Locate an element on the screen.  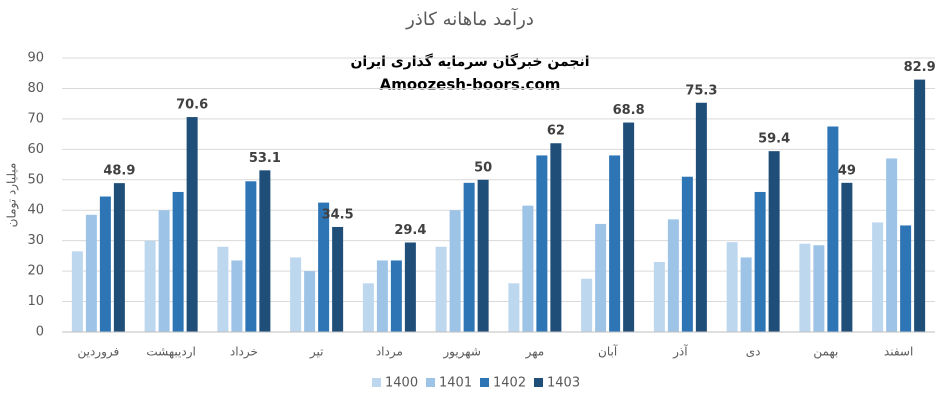
data-label: 34.5 is located at coordinates (338, 214).